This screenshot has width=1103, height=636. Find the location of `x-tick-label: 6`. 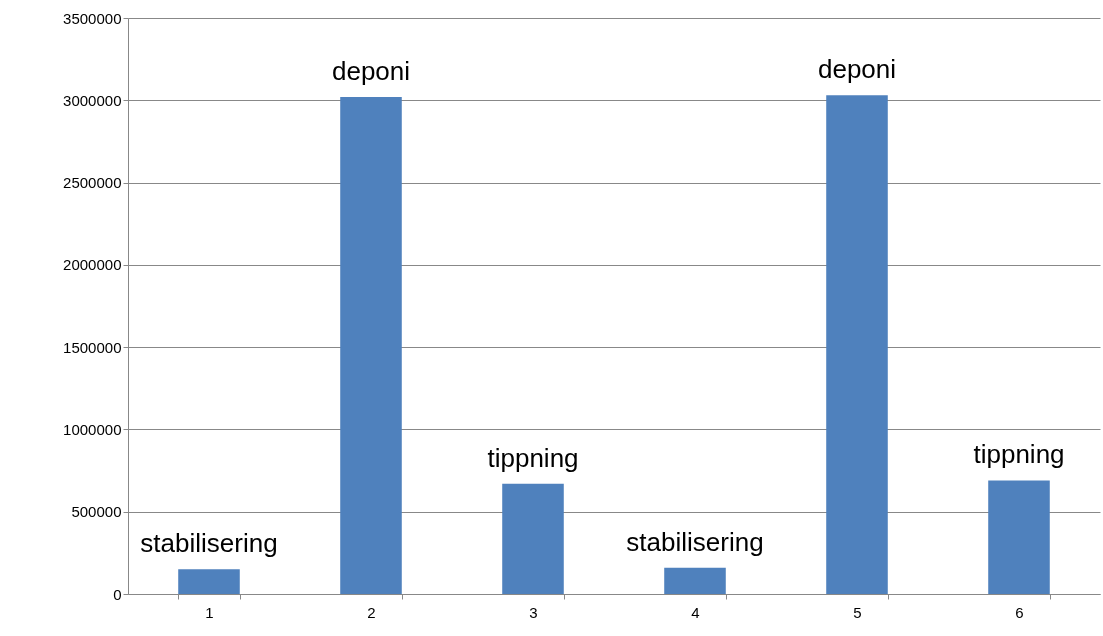

x-tick-label: 6 is located at coordinates (1019, 612).